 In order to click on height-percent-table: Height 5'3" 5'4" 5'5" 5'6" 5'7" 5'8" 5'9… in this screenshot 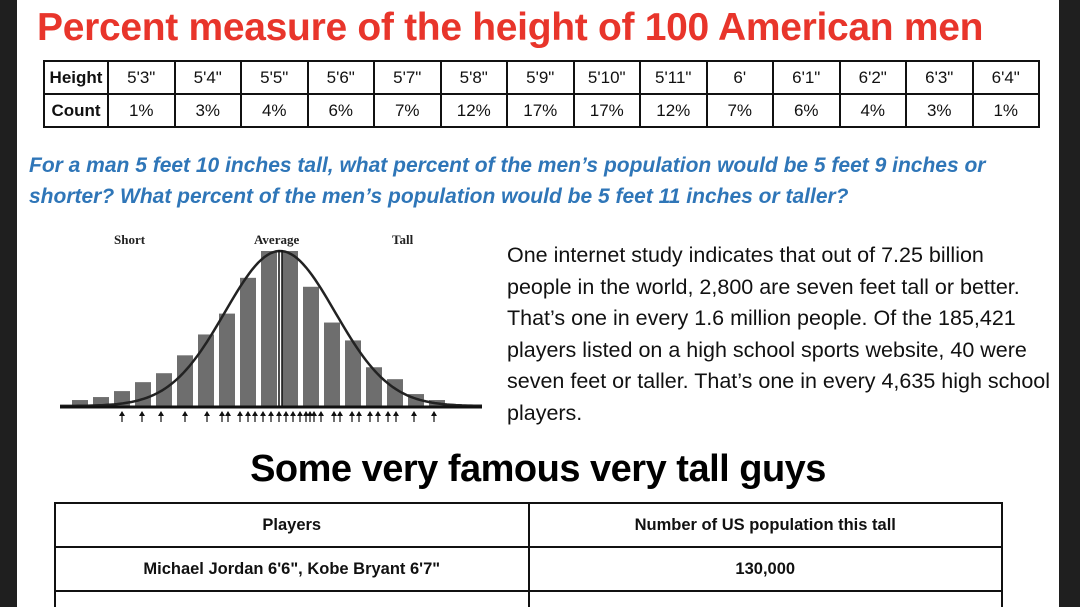, I will do `click(541, 94)`.